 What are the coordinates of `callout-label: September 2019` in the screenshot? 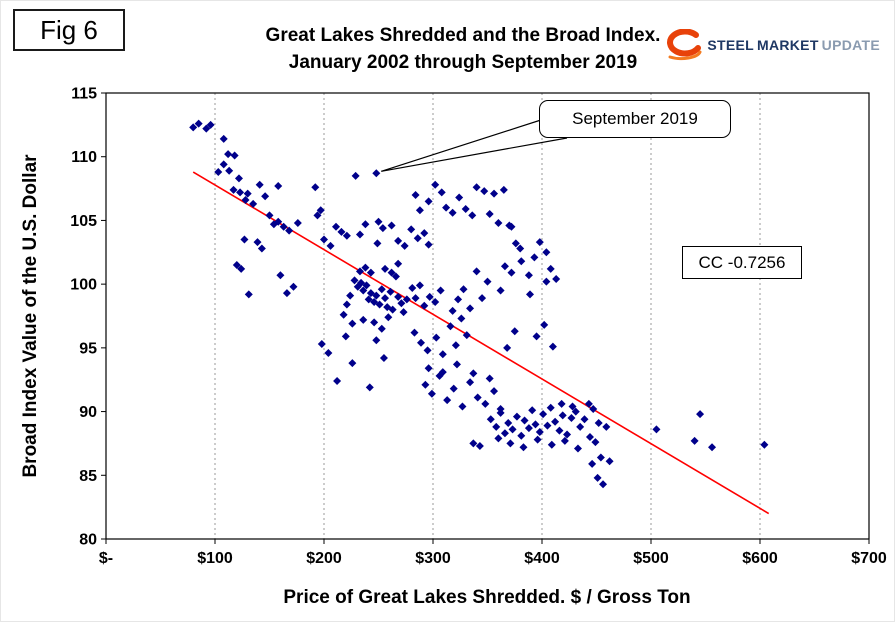 It's located at (635, 118).